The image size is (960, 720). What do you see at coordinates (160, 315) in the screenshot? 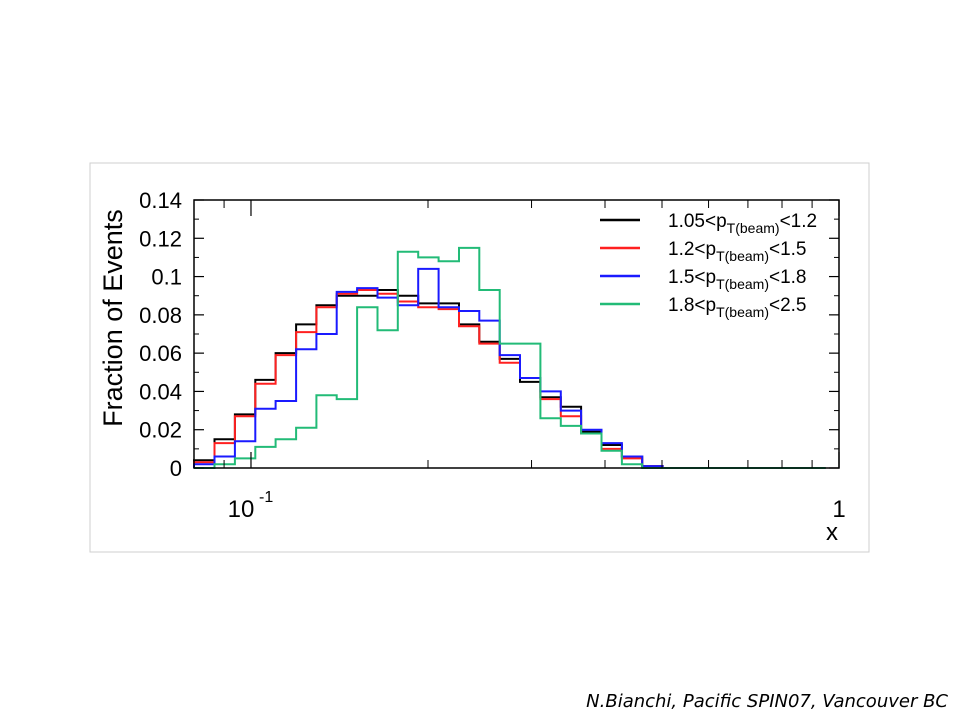
I see `y-tick-label: 0.08` at bounding box center [160, 315].